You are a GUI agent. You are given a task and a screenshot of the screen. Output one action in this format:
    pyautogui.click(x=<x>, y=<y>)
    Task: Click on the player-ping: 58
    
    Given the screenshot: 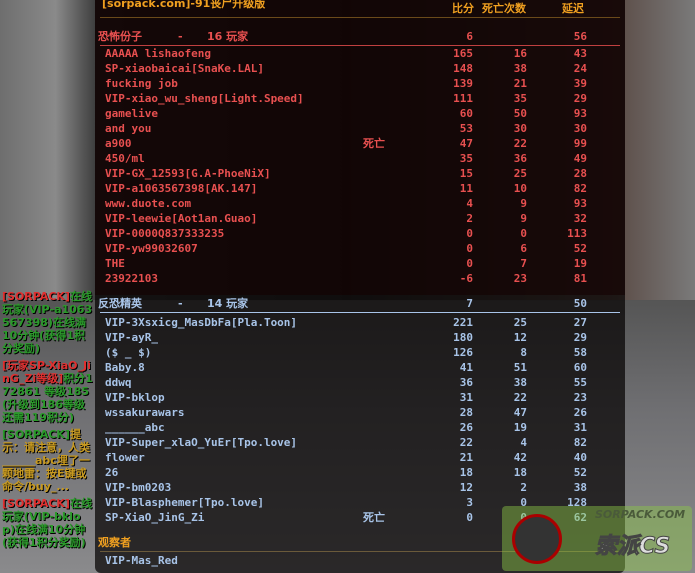 What is the action you would take?
    pyautogui.click(x=580, y=352)
    